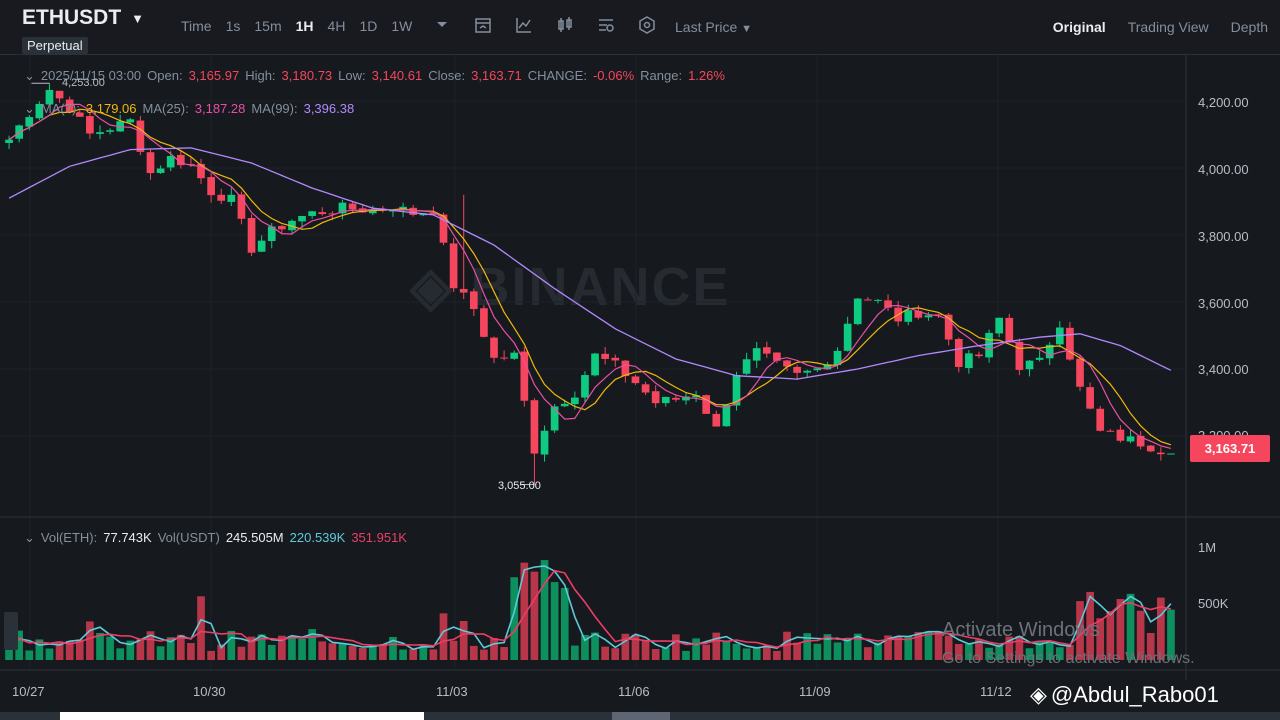 The width and height of the screenshot is (1280, 720). What do you see at coordinates (165, 75) in the screenshot?
I see `open-label: Open:` at bounding box center [165, 75].